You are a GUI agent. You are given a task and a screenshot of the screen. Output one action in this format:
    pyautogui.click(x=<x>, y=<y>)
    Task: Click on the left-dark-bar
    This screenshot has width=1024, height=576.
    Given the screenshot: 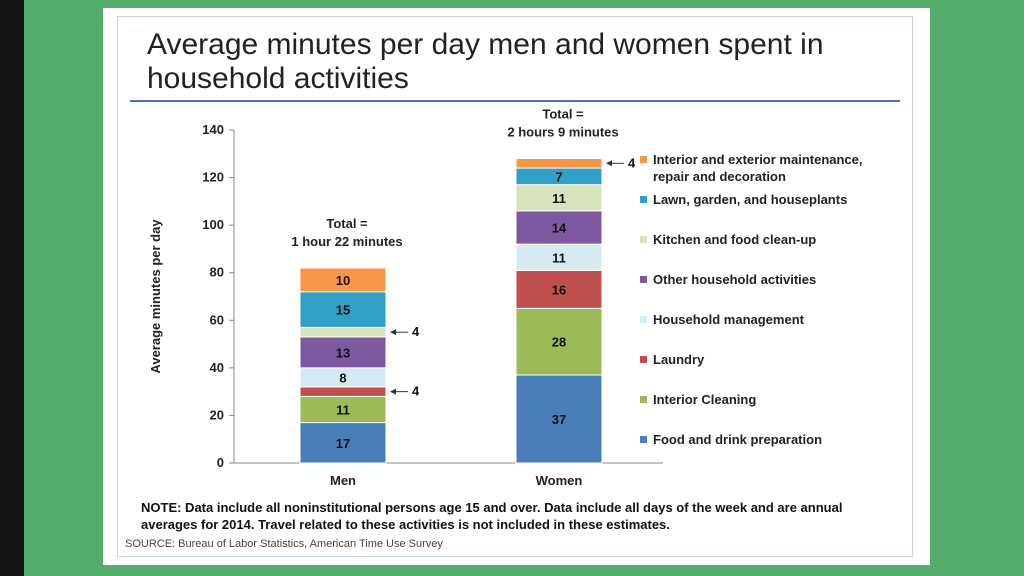 What is the action you would take?
    pyautogui.click(x=12, y=288)
    